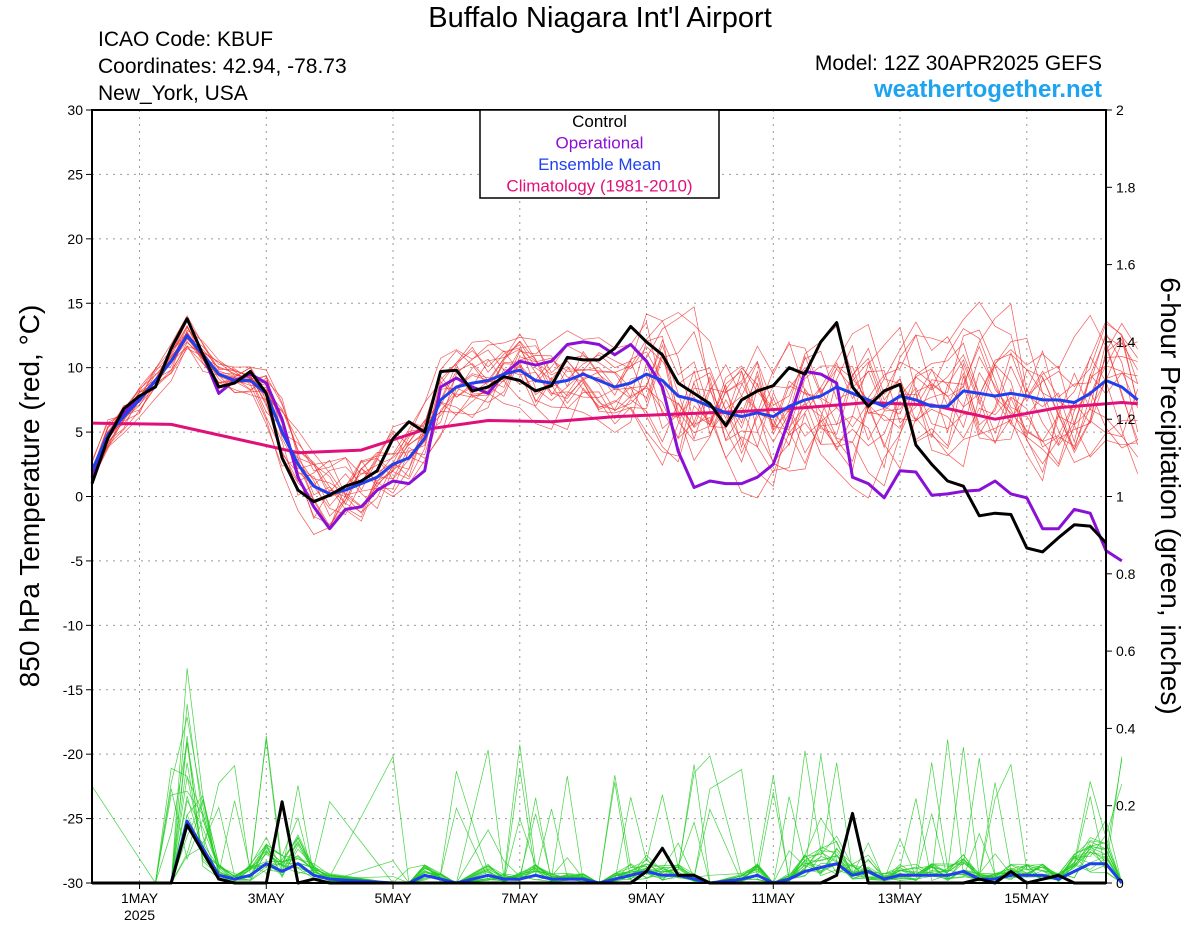 The width and height of the screenshot is (1200, 927). What do you see at coordinates (1120, 497) in the screenshot?
I see `right-tick-label: 1` at bounding box center [1120, 497].